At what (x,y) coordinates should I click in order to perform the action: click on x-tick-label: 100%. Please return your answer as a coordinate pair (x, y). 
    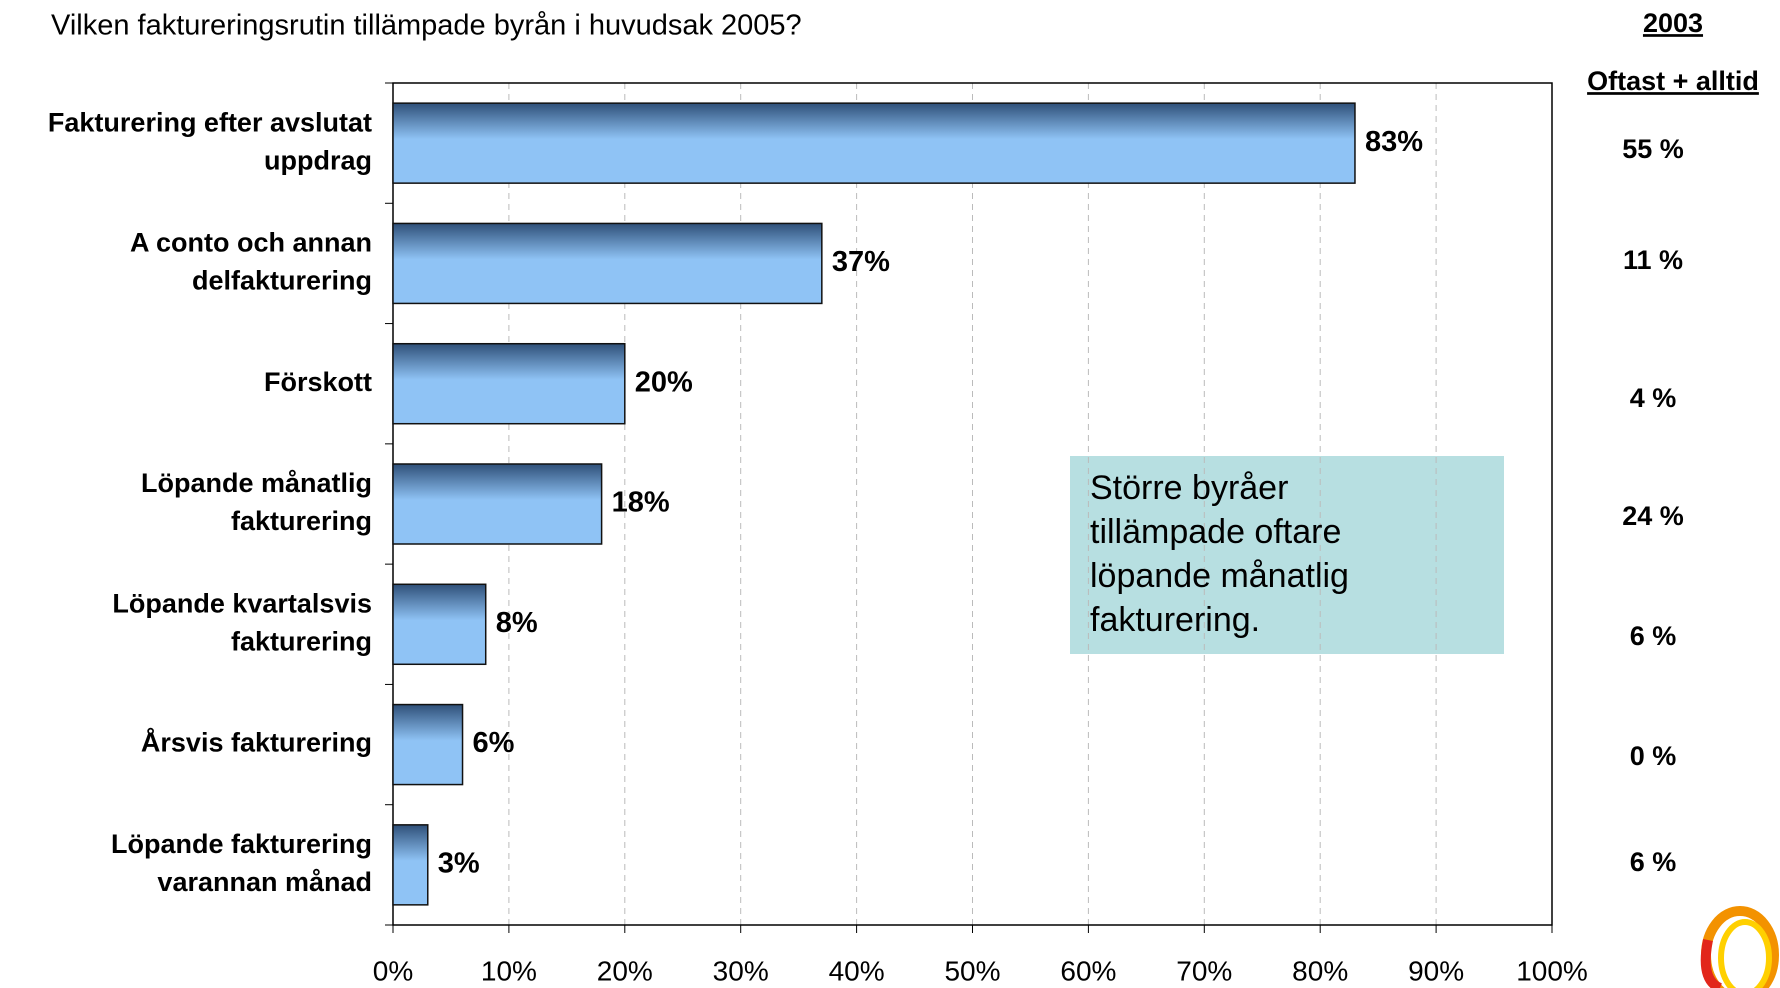
    Looking at the image, I should click on (1552, 970).